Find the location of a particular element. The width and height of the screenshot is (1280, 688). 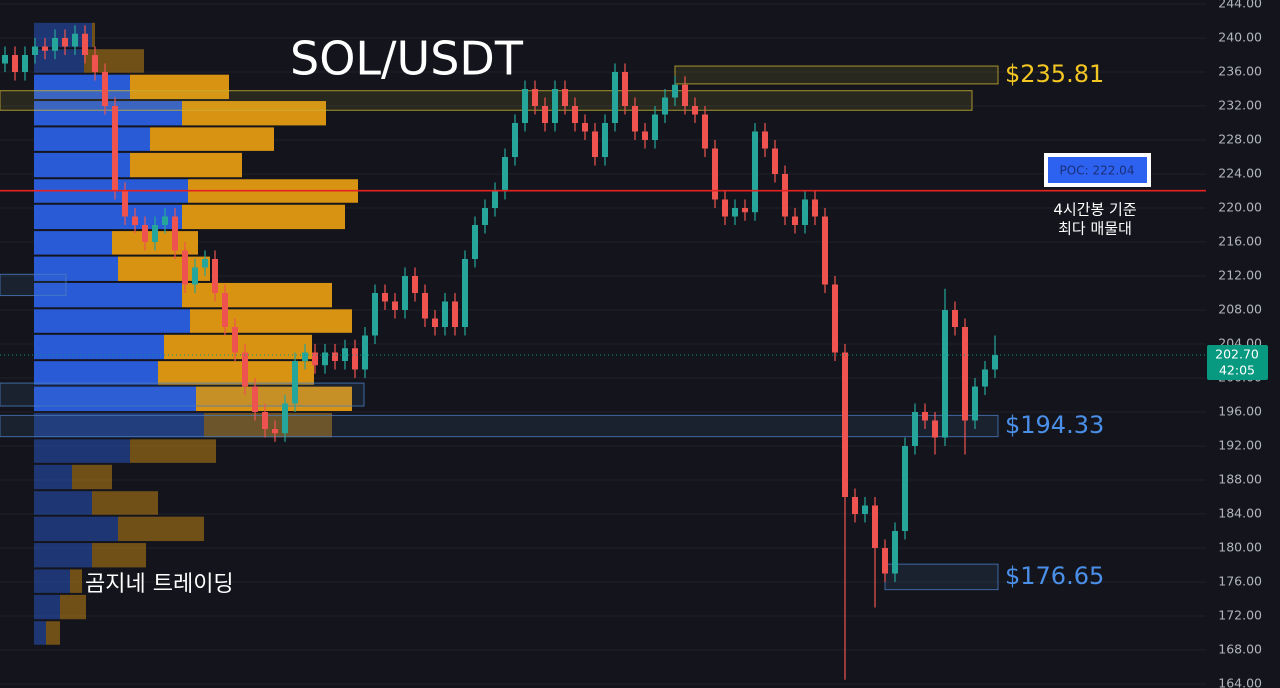

zone is located at coordinates (182, 394).